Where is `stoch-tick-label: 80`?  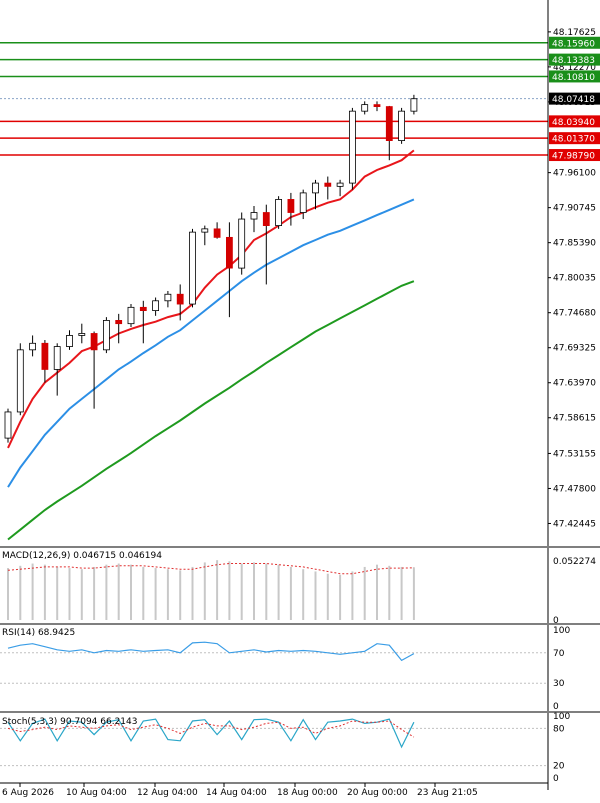 stoch-tick-label: 80 is located at coordinates (559, 729).